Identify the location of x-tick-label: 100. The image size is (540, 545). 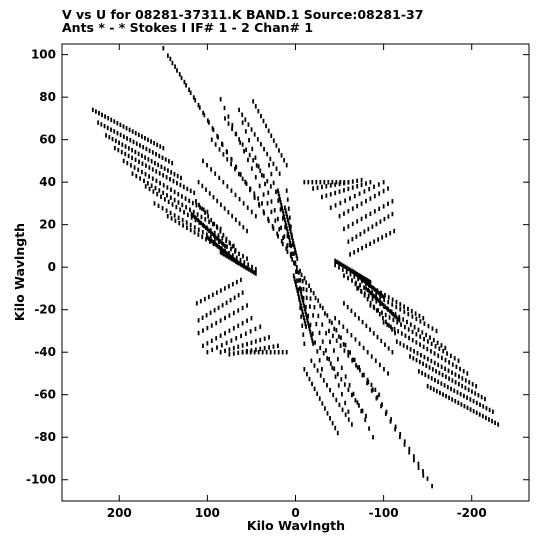
(207, 513).